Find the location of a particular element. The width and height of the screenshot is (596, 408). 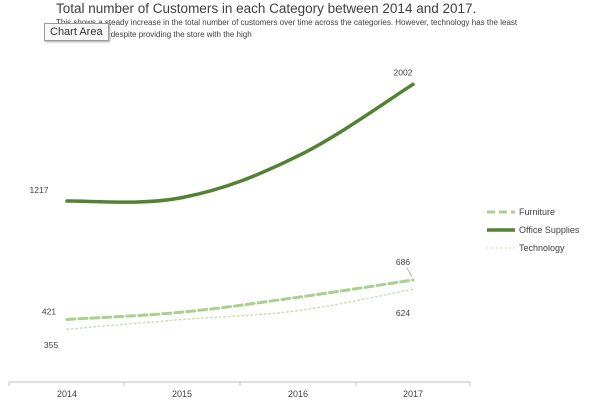

legend-item-office-supplies: Office Supplies is located at coordinates (532, 230).